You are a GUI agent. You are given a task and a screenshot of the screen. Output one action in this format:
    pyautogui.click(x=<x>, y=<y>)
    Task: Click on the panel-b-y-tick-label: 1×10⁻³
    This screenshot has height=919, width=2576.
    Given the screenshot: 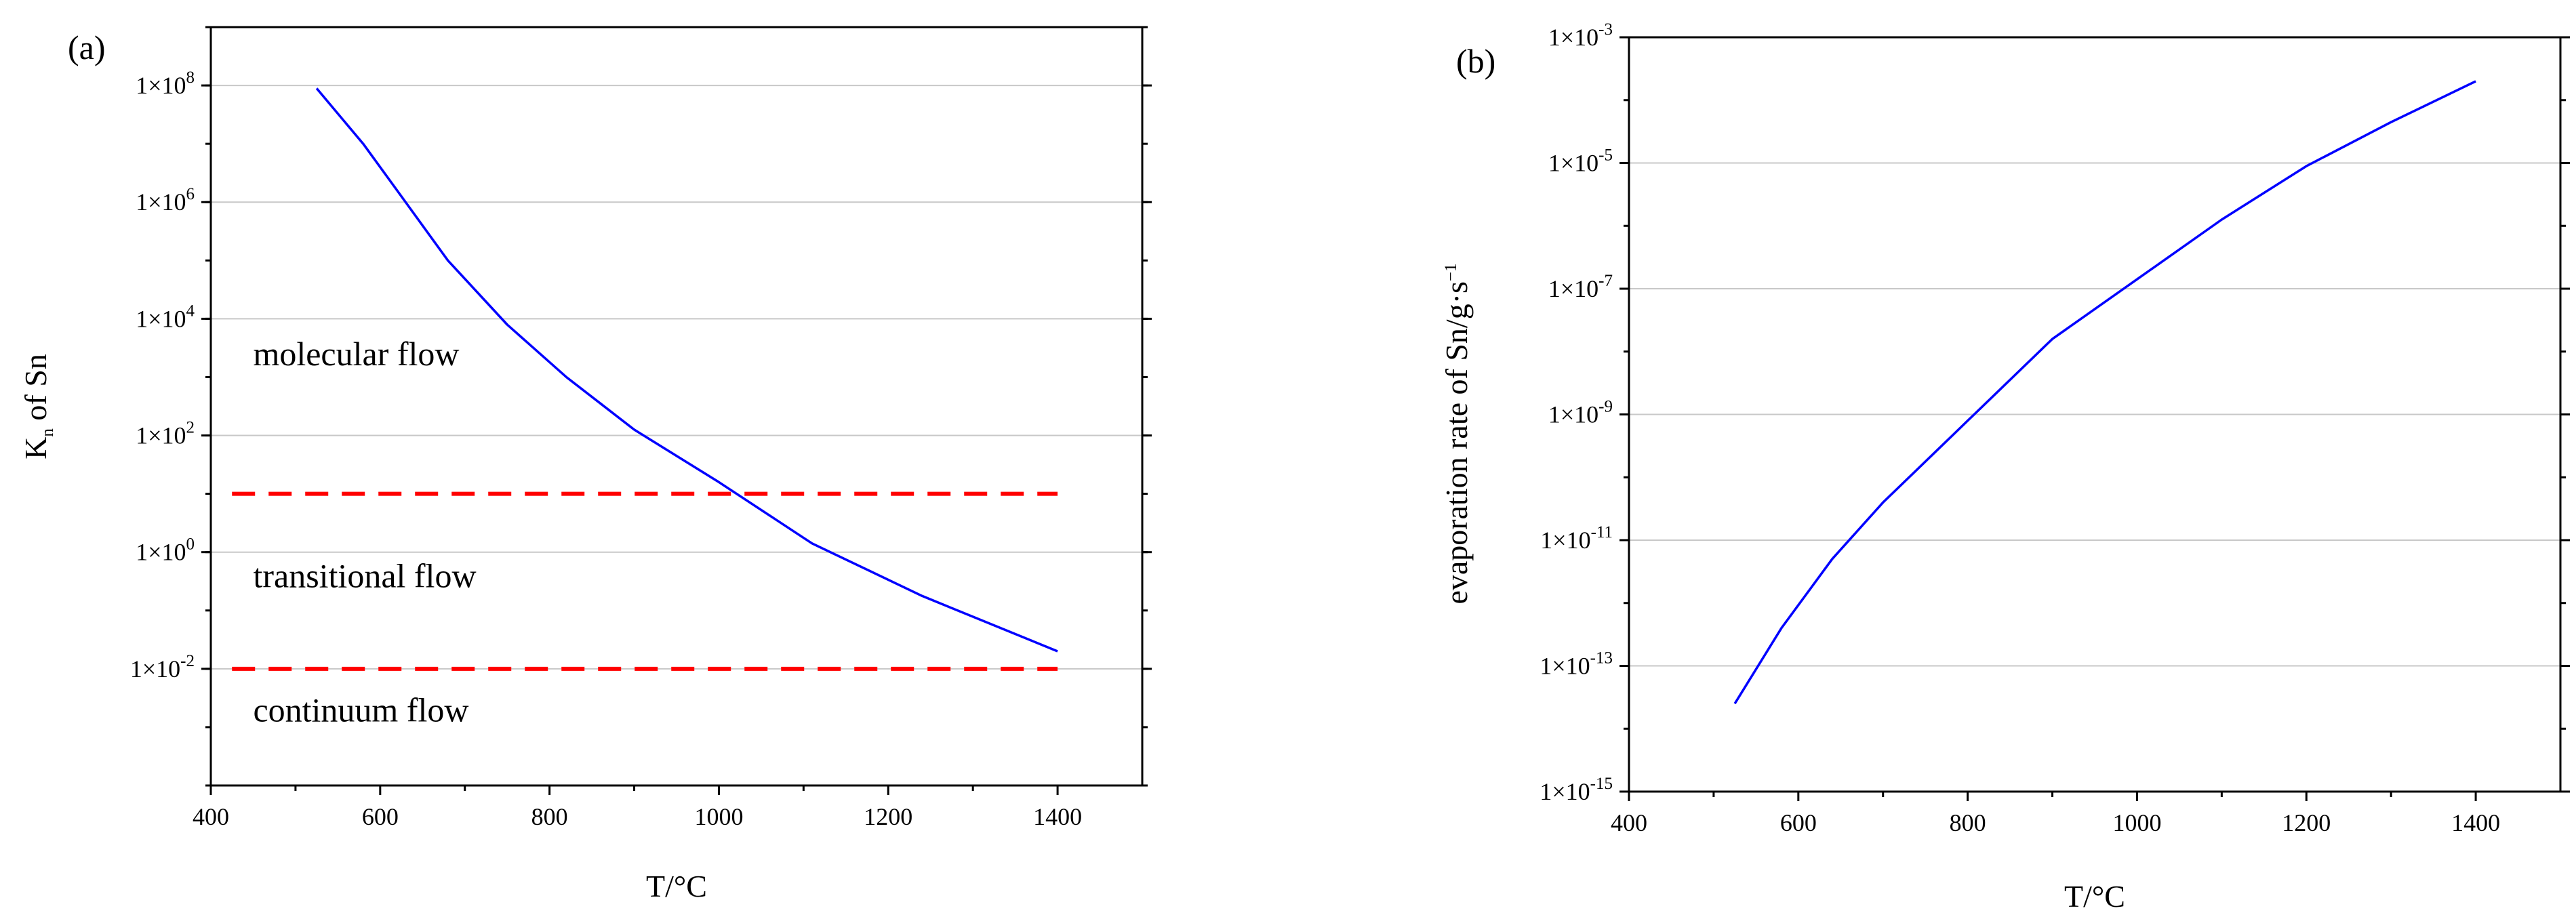 What is the action you would take?
    pyautogui.click(x=1580, y=35)
    